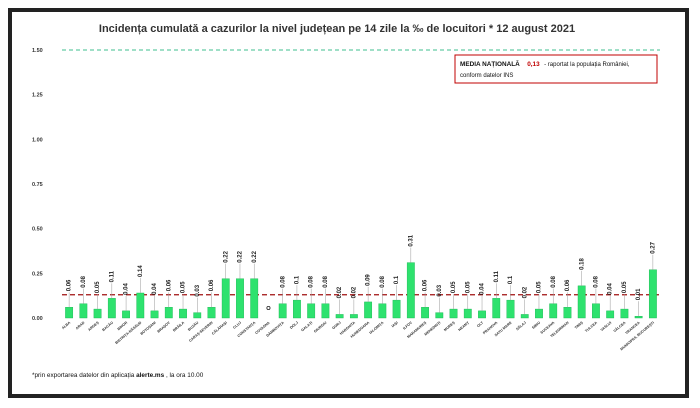  What do you see at coordinates (306, 327) in the screenshot?
I see `x-tick-label: GALAȚI` at bounding box center [306, 327].